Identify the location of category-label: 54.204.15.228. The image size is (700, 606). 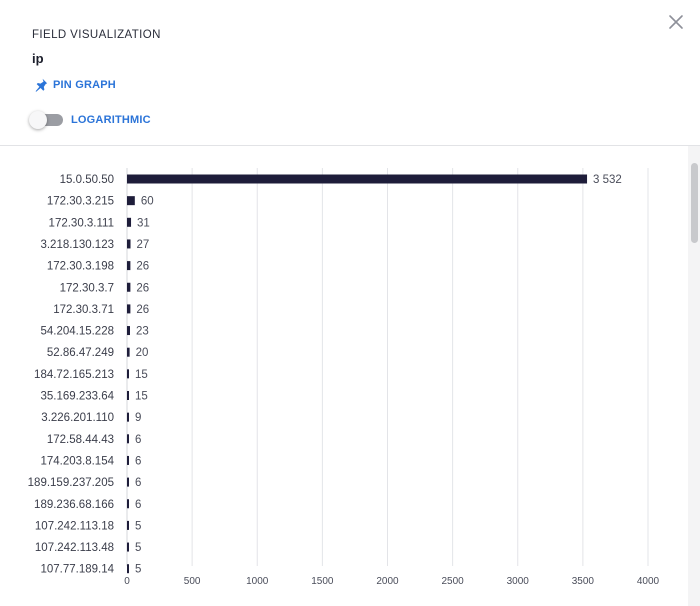
(77, 332).